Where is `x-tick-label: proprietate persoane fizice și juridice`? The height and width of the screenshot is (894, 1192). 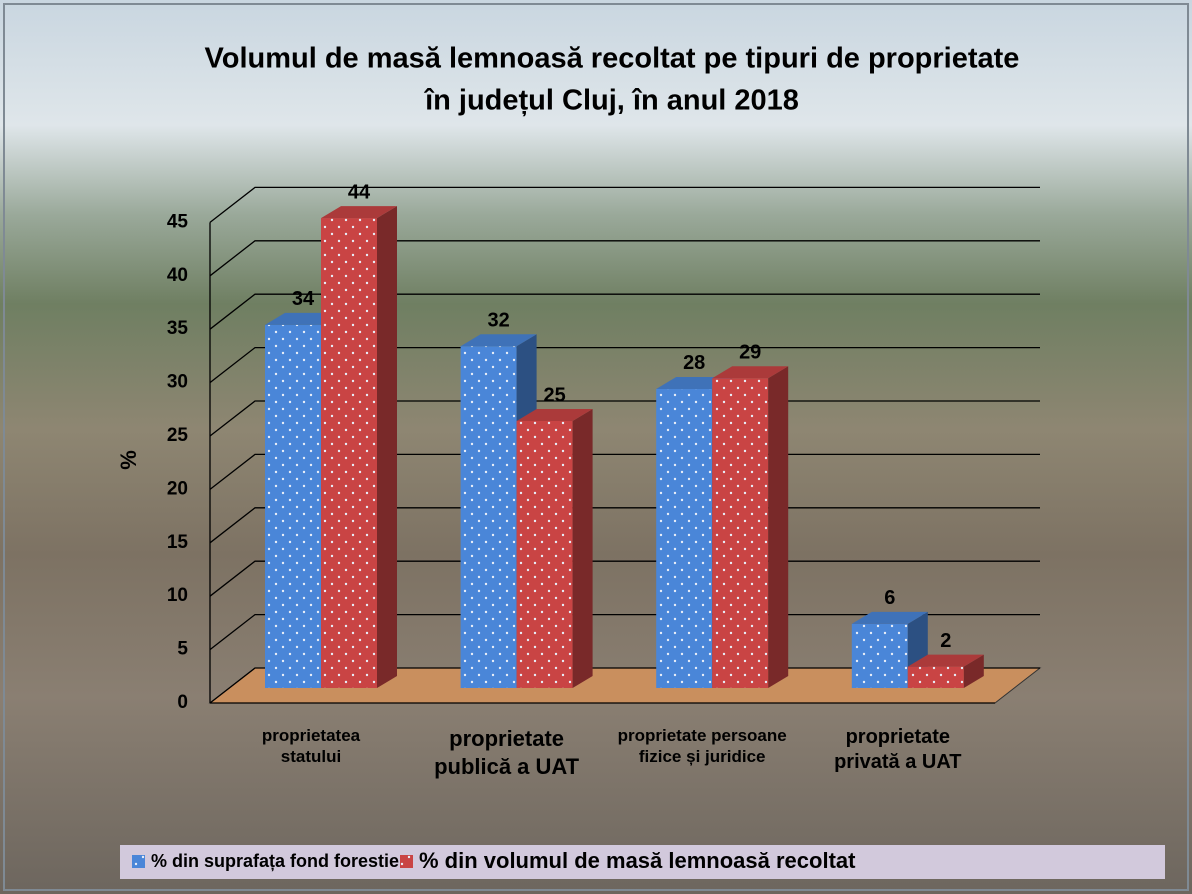 x-tick-label: proprietate persoane fizice și juridice is located at coordinates (702, 746).